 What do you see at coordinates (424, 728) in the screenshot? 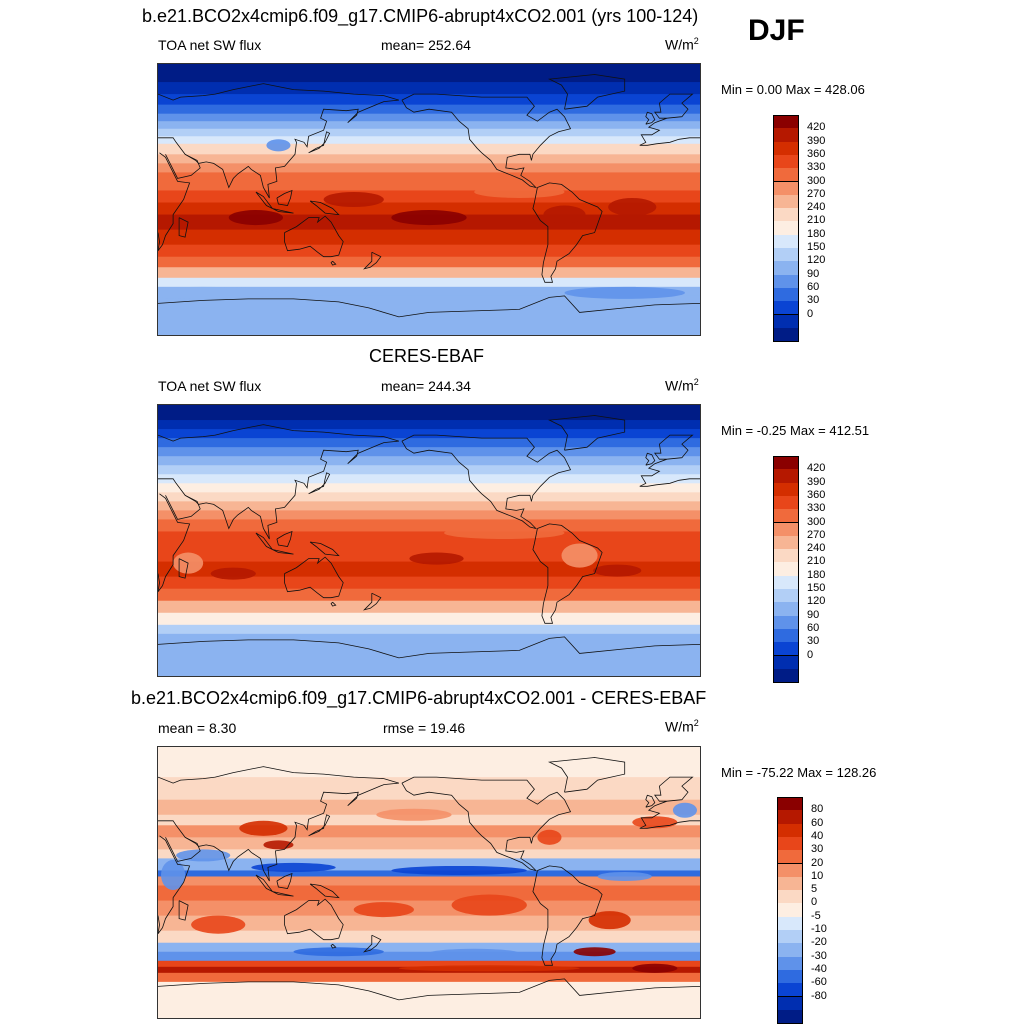
I see `panel3-rmse: rmse = 19.46` at bounding box center [424, 728].